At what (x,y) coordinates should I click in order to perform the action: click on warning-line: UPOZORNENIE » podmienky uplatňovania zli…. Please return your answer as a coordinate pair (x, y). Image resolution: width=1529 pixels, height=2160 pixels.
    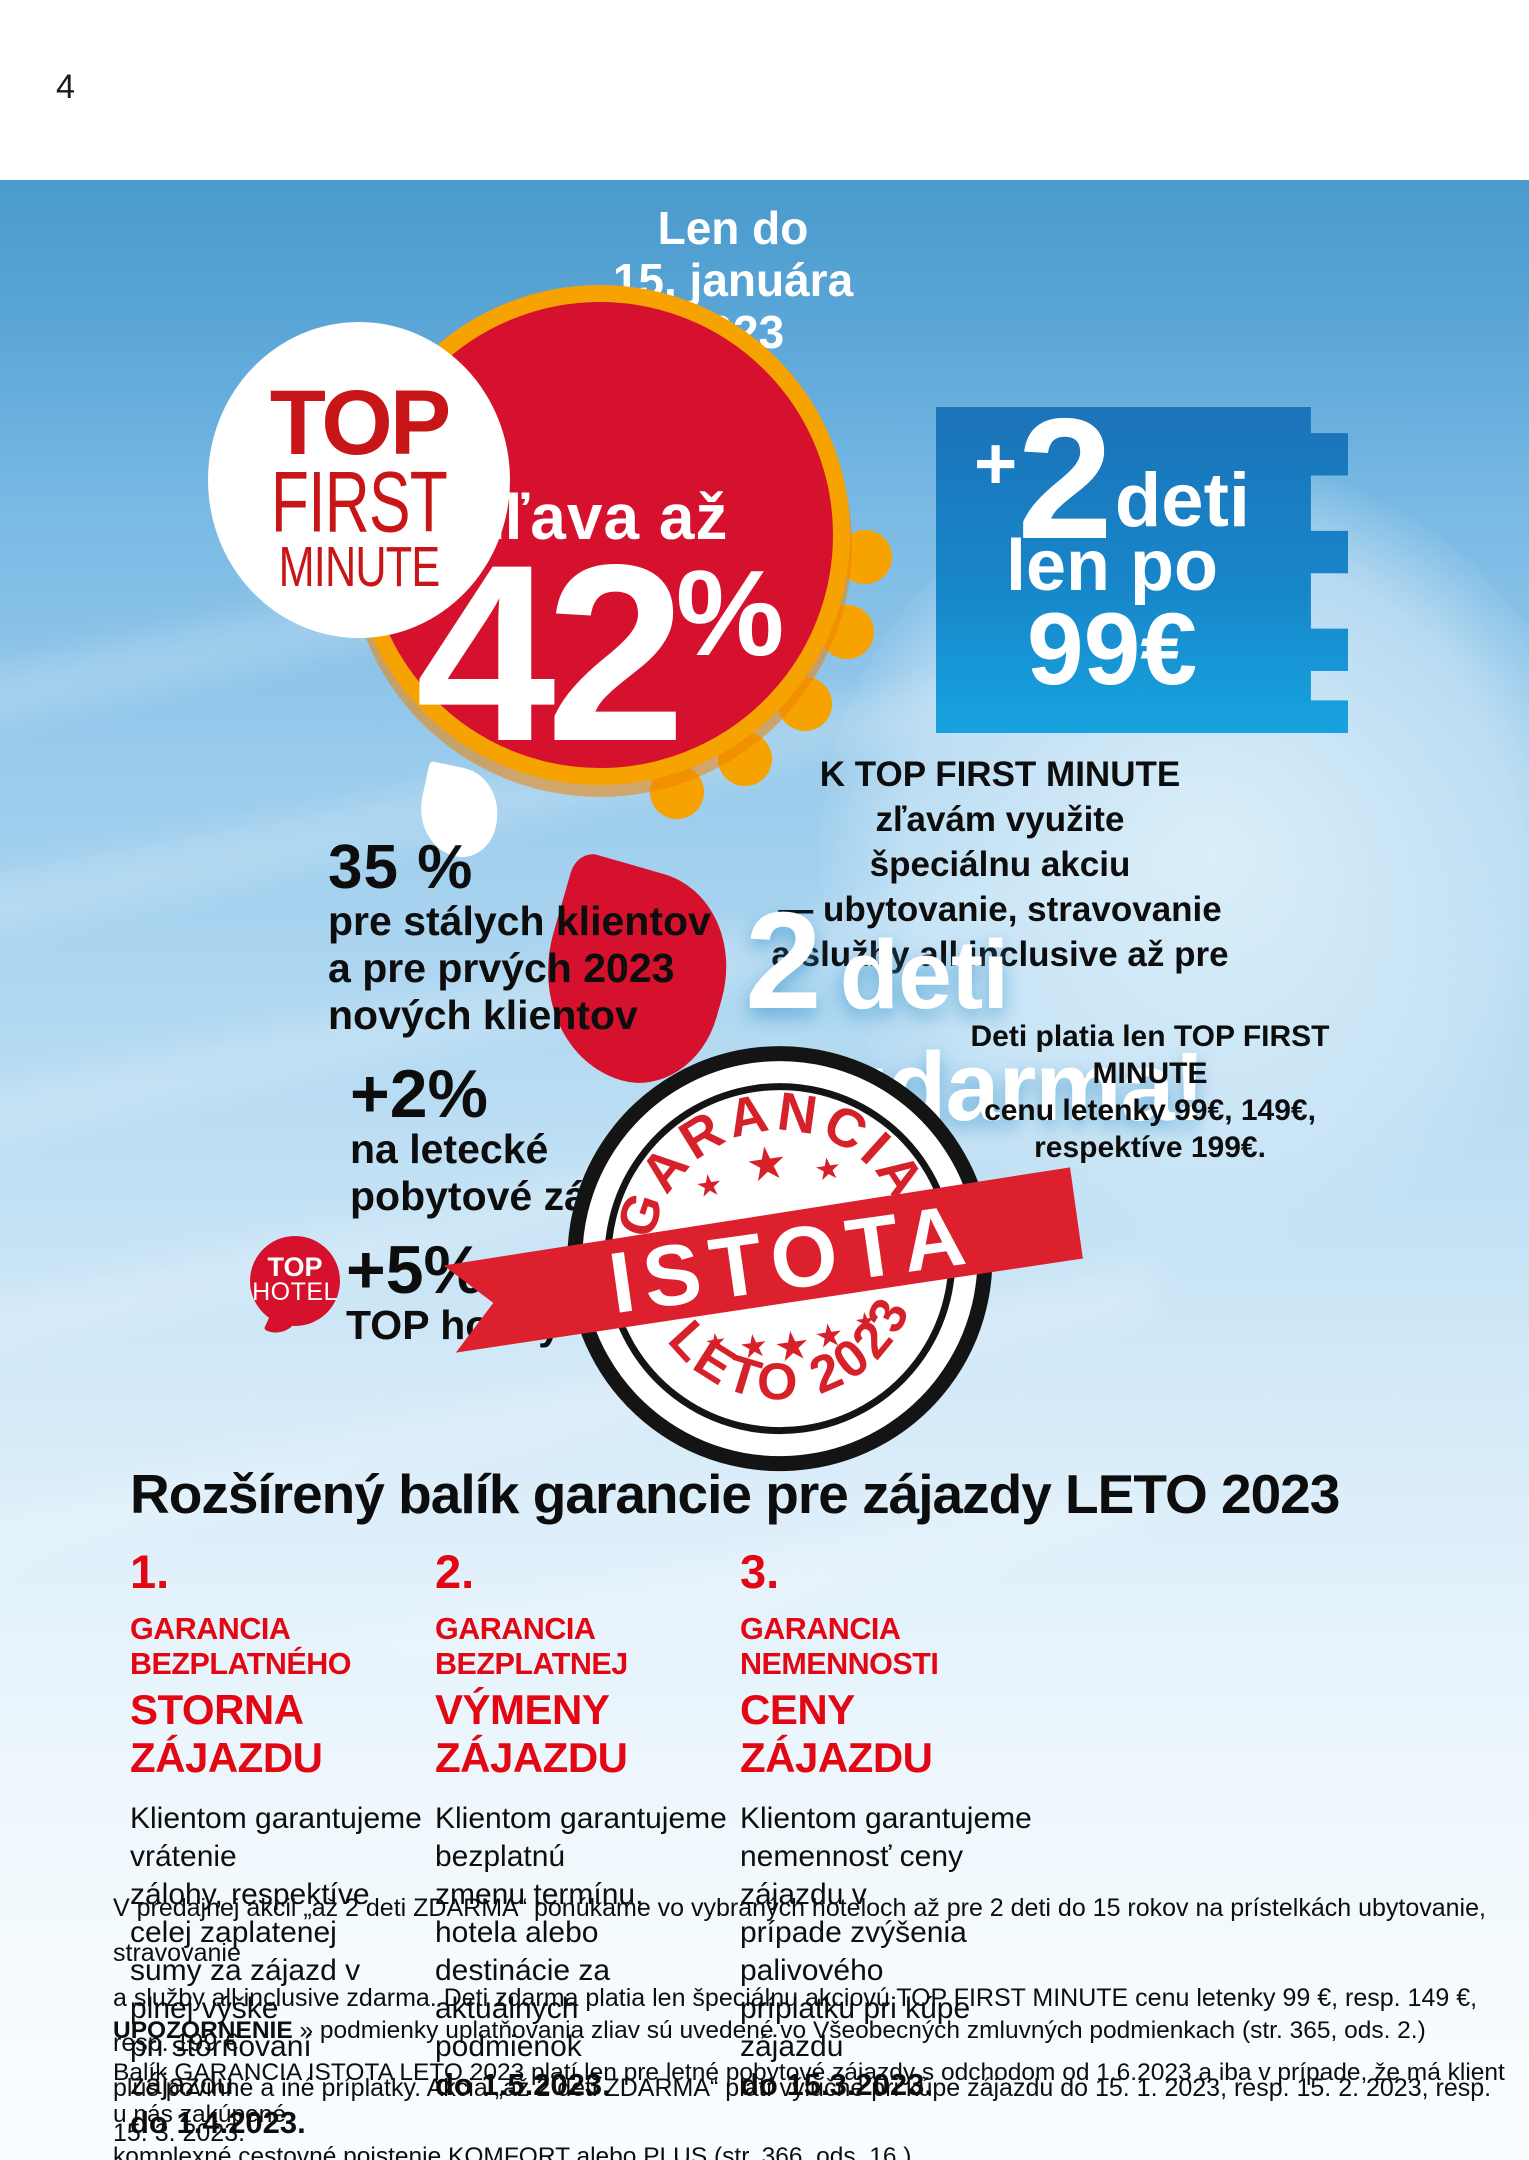
    Looking at the image, I should click on (813, 2031).